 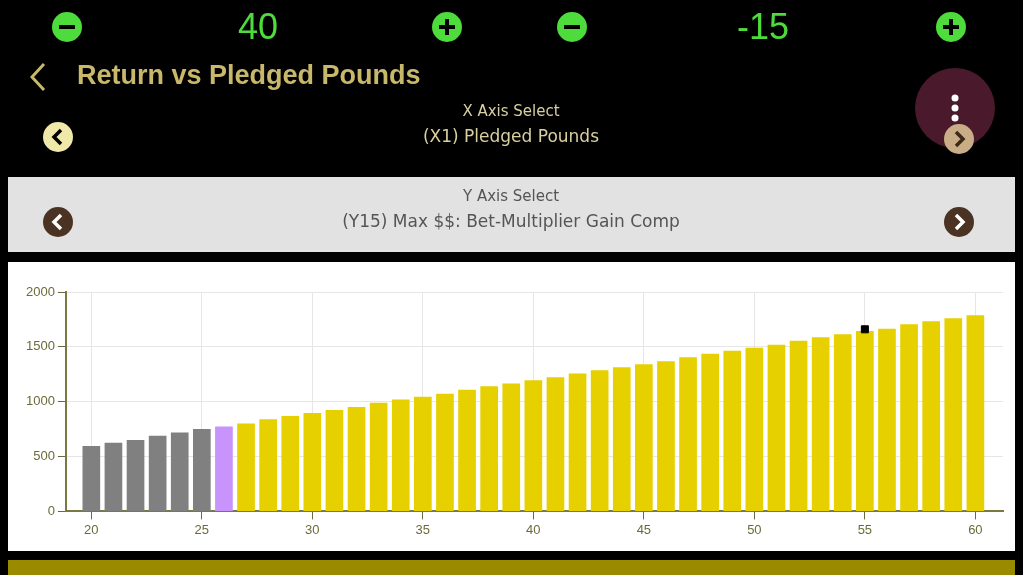 What do you see at coordinates (312, 529) in the screenshot?
I see `x-tick-label: 30` at bounding box center [312, 529].